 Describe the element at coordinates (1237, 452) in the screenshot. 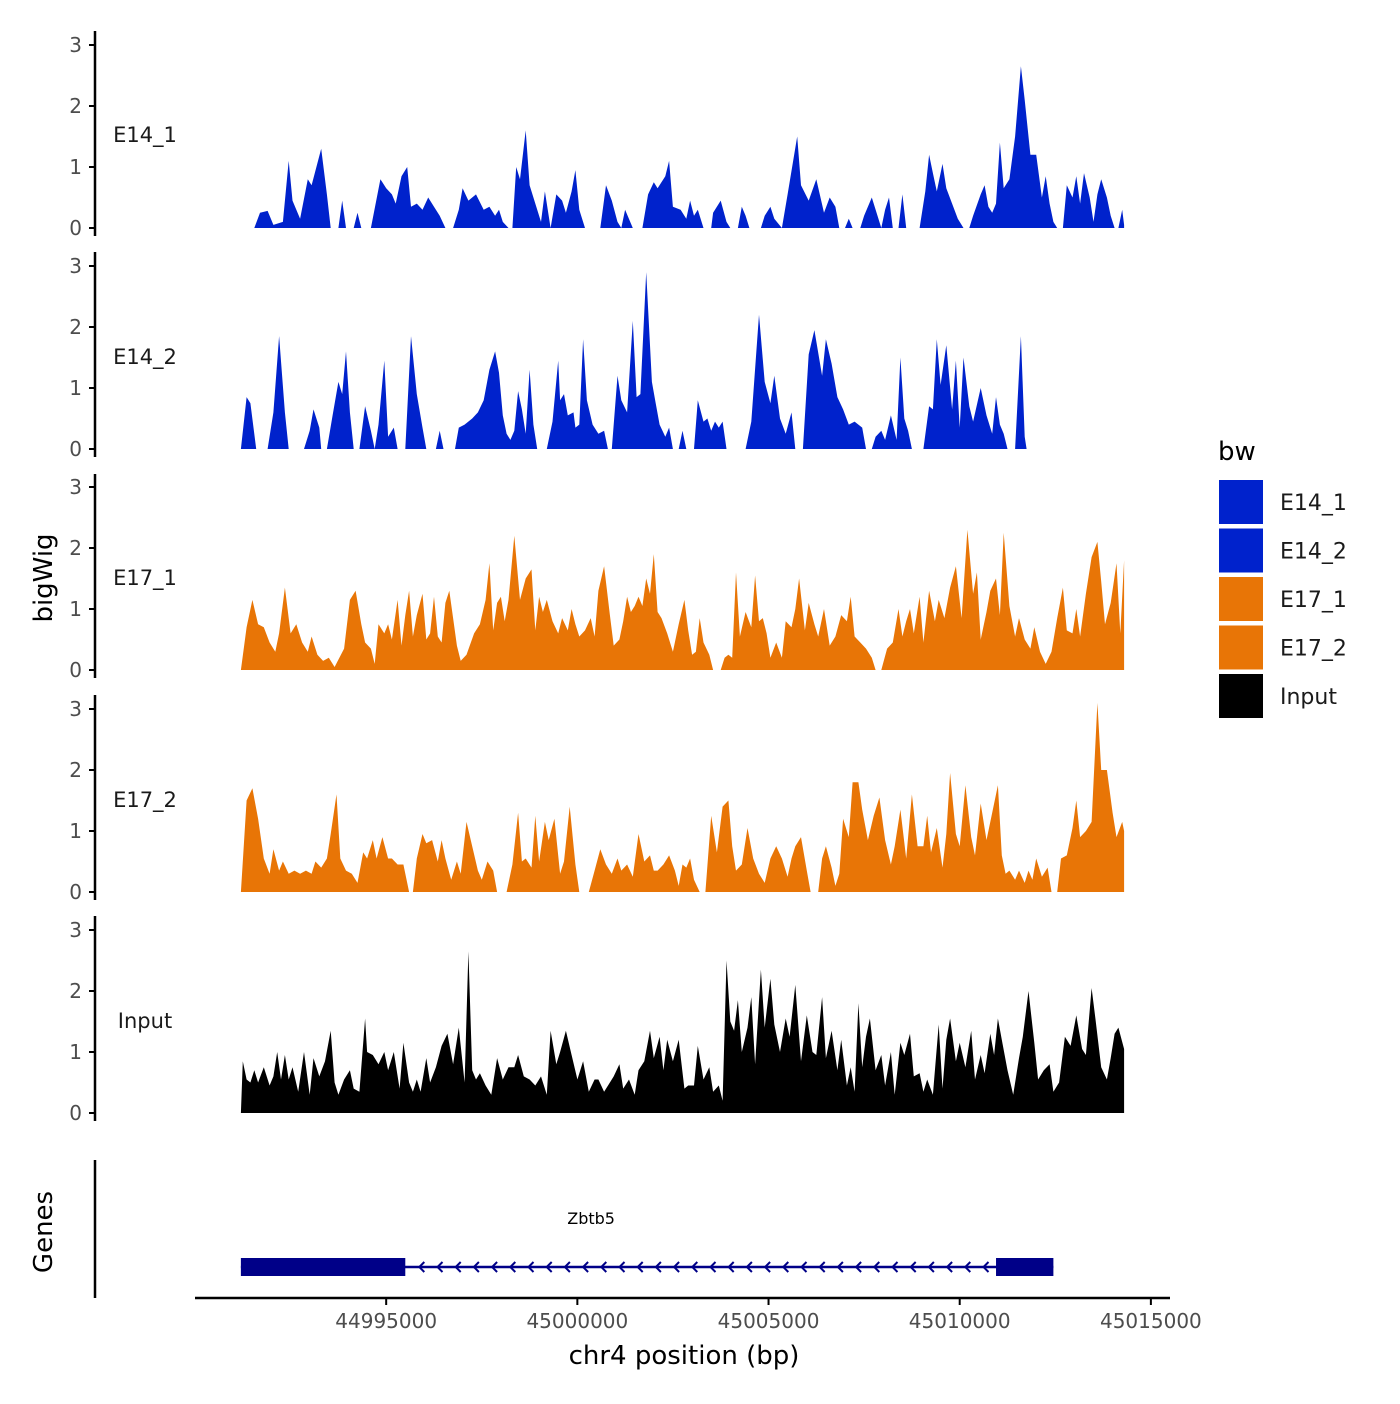

I see `legend-title: bw` at that location.